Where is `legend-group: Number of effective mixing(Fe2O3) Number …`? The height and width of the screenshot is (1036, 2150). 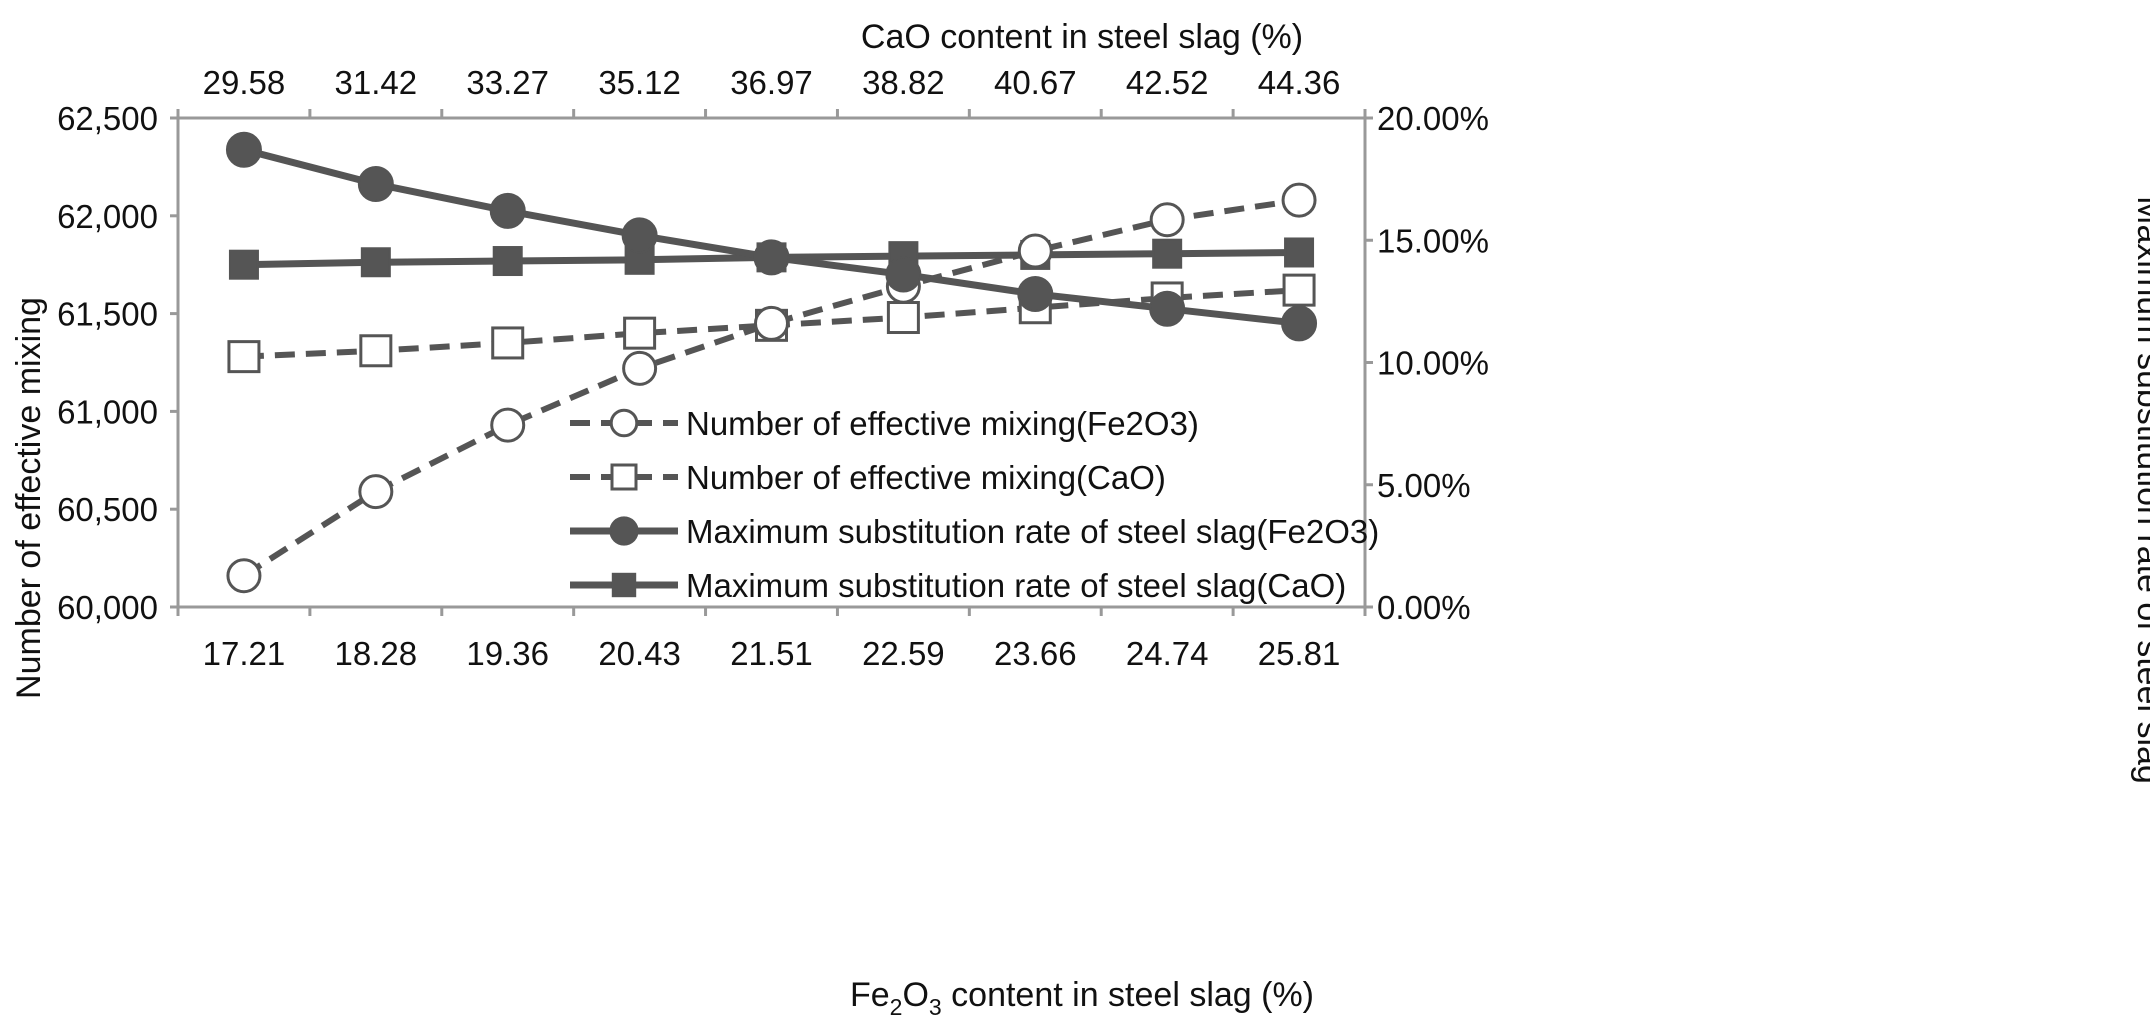
legend-group: Number of effective mixing(Fe2O3) Number … is located at coordinates (974, 504).